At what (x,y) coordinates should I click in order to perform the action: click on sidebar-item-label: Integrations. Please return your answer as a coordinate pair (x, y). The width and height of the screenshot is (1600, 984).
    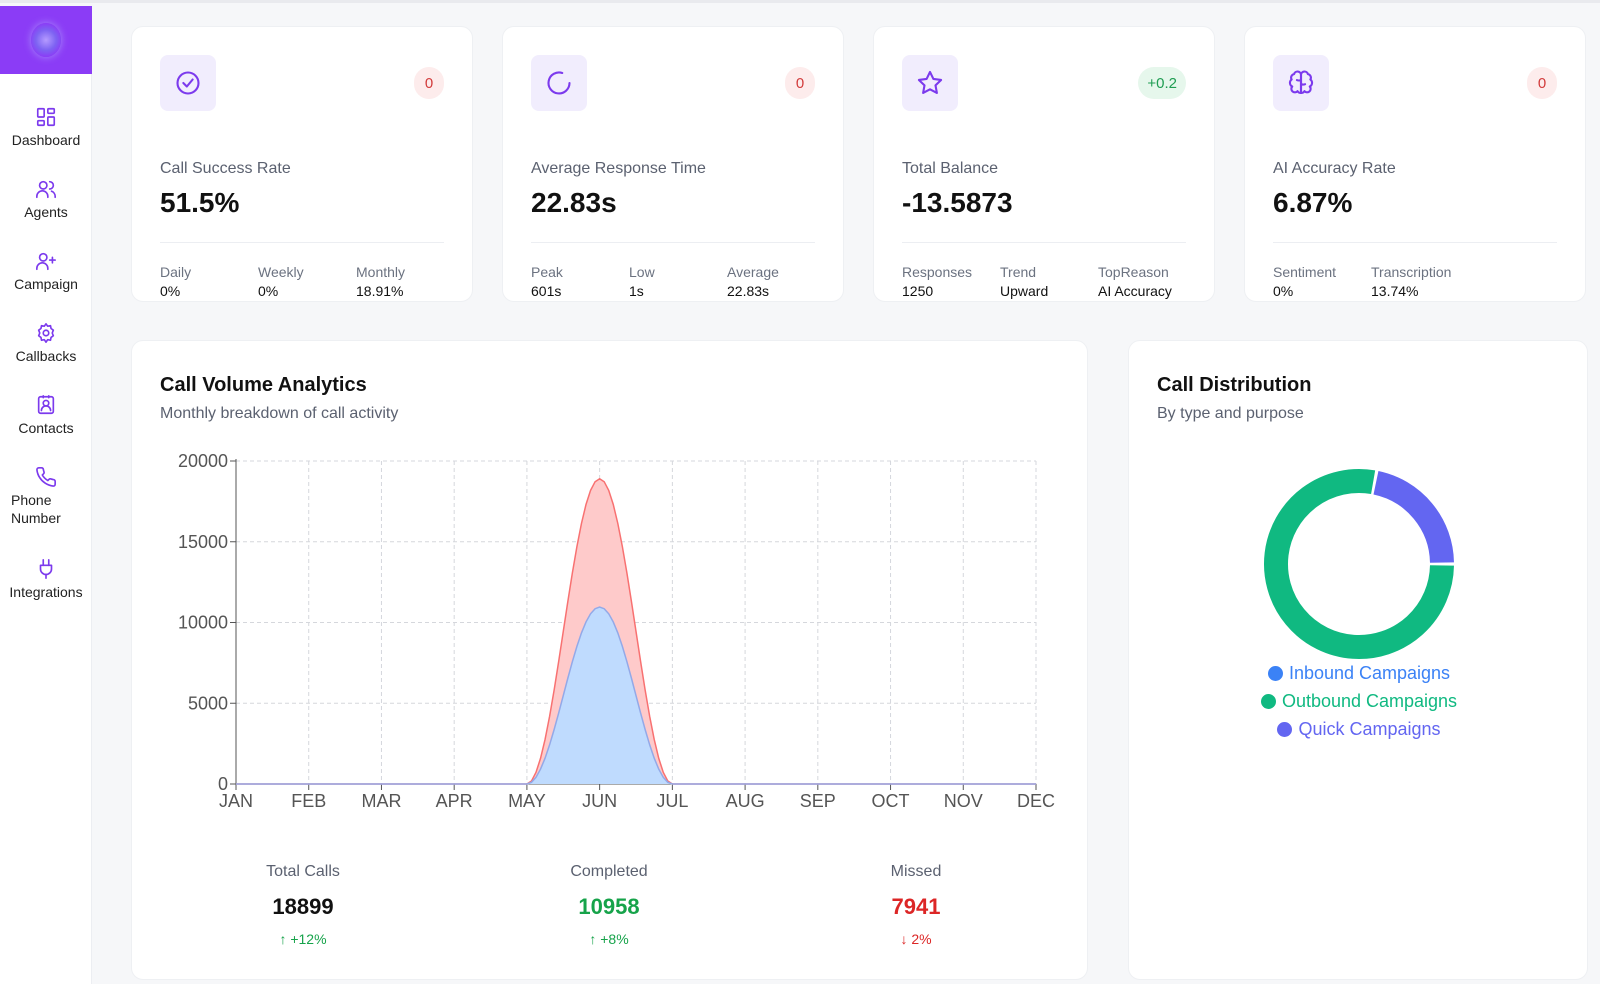
    Looking at the image, I should click on (46, 592).